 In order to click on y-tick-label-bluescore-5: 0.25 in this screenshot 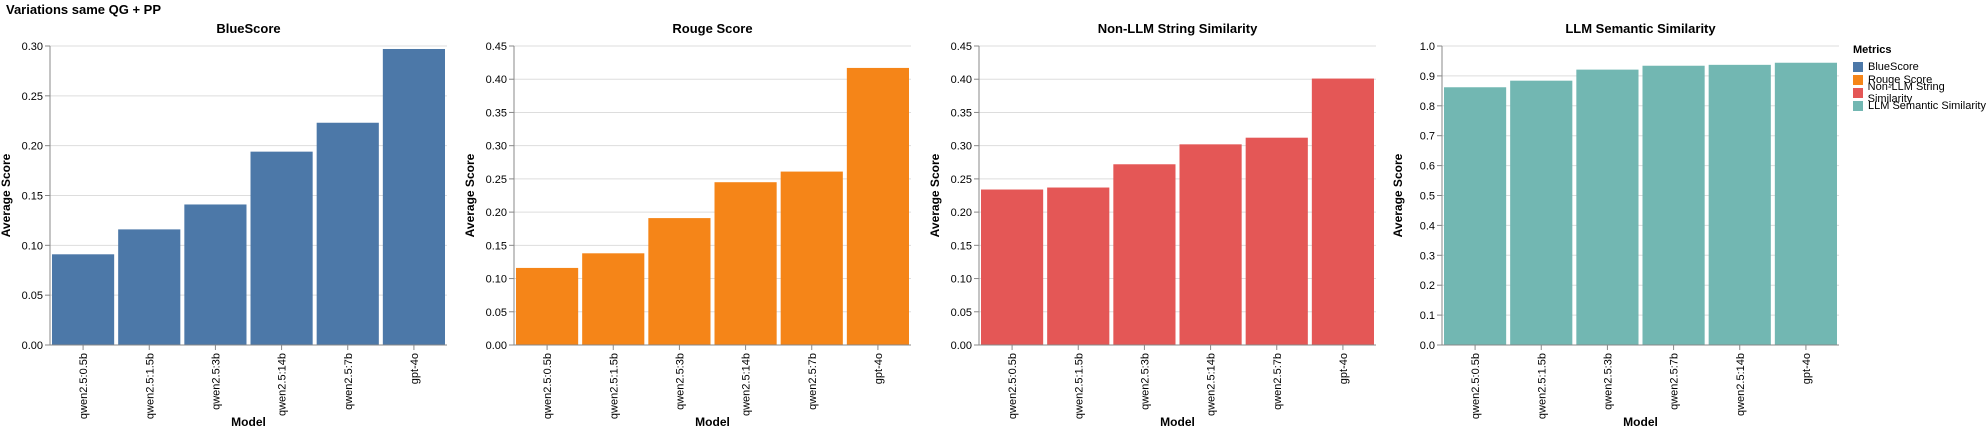, I will do `click(32, 97)`.